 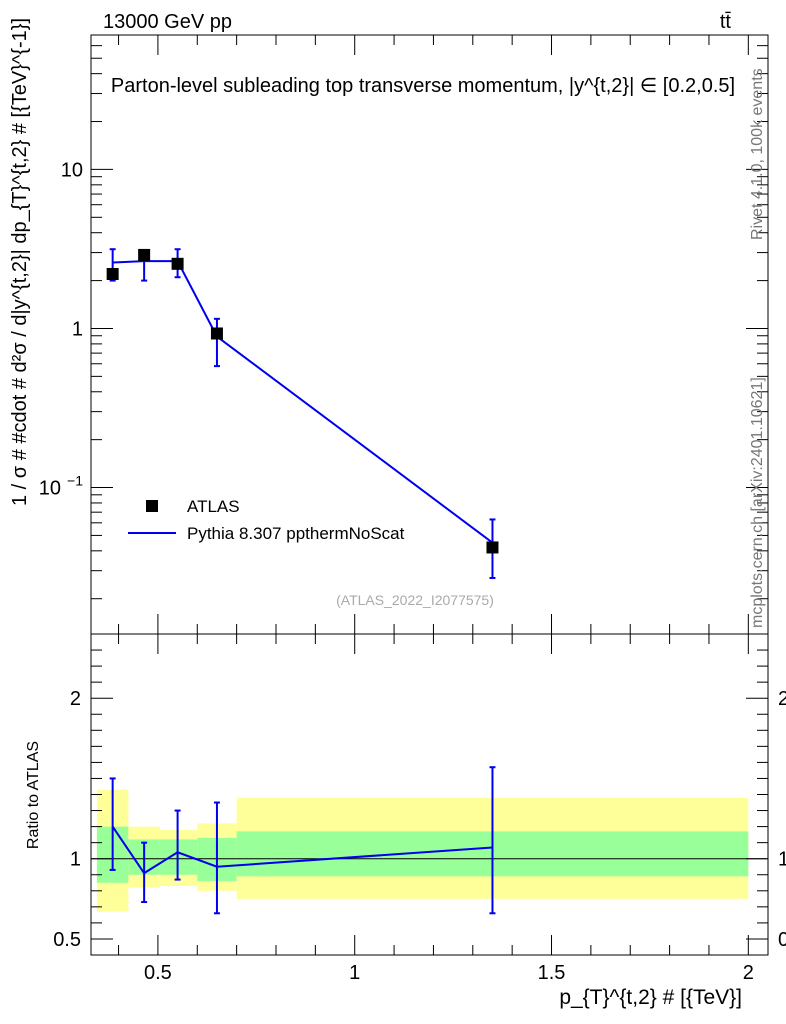 What do you see at coordinates (77, 329) in the screenshot?
I see `main-y-tick-label: 1` at bounding box center [77, 329].